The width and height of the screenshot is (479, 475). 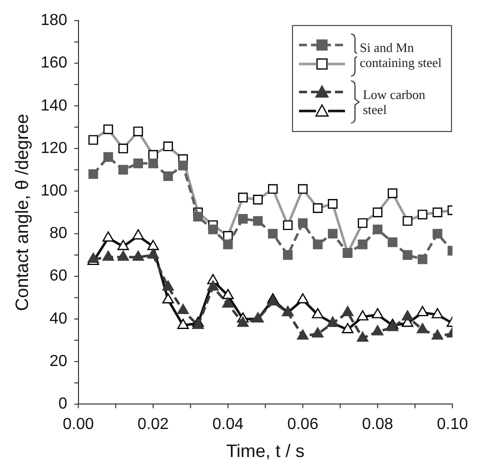 I want to click on y-tick-label: 140, so click(x=54, y=105).